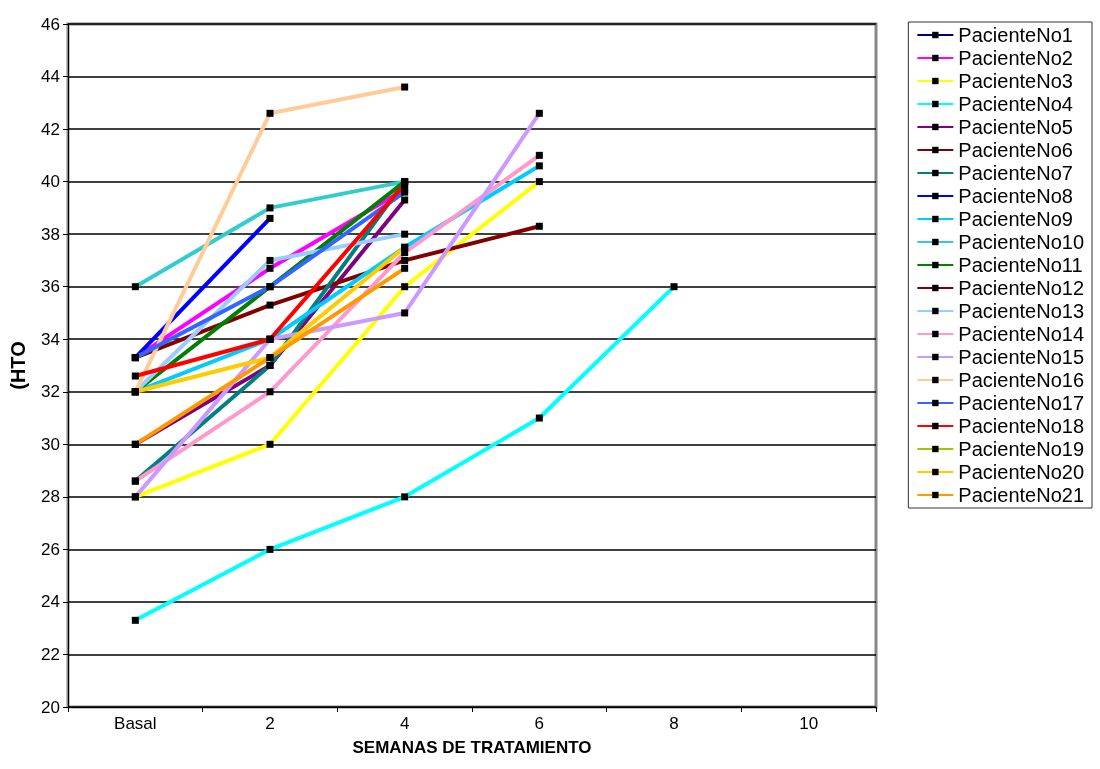 This screenshot has width=1100, height=769. Describe the element at coordinates (50, 234) in the screenshot. I see `y-tick-label: 38` at that location.